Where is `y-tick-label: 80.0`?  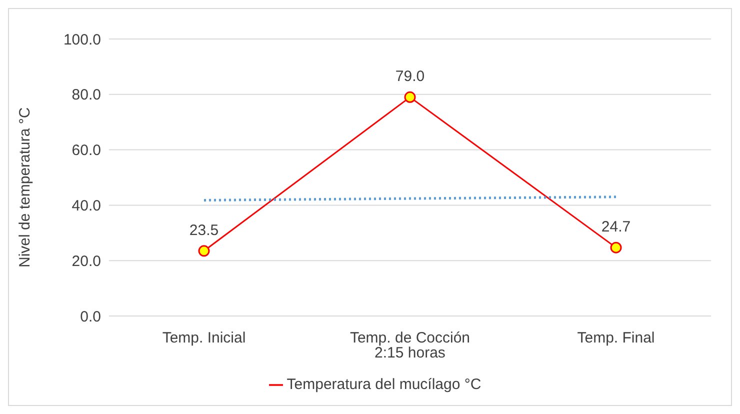 y-tick-label: 80.0 is located at coordinates (86, 95).